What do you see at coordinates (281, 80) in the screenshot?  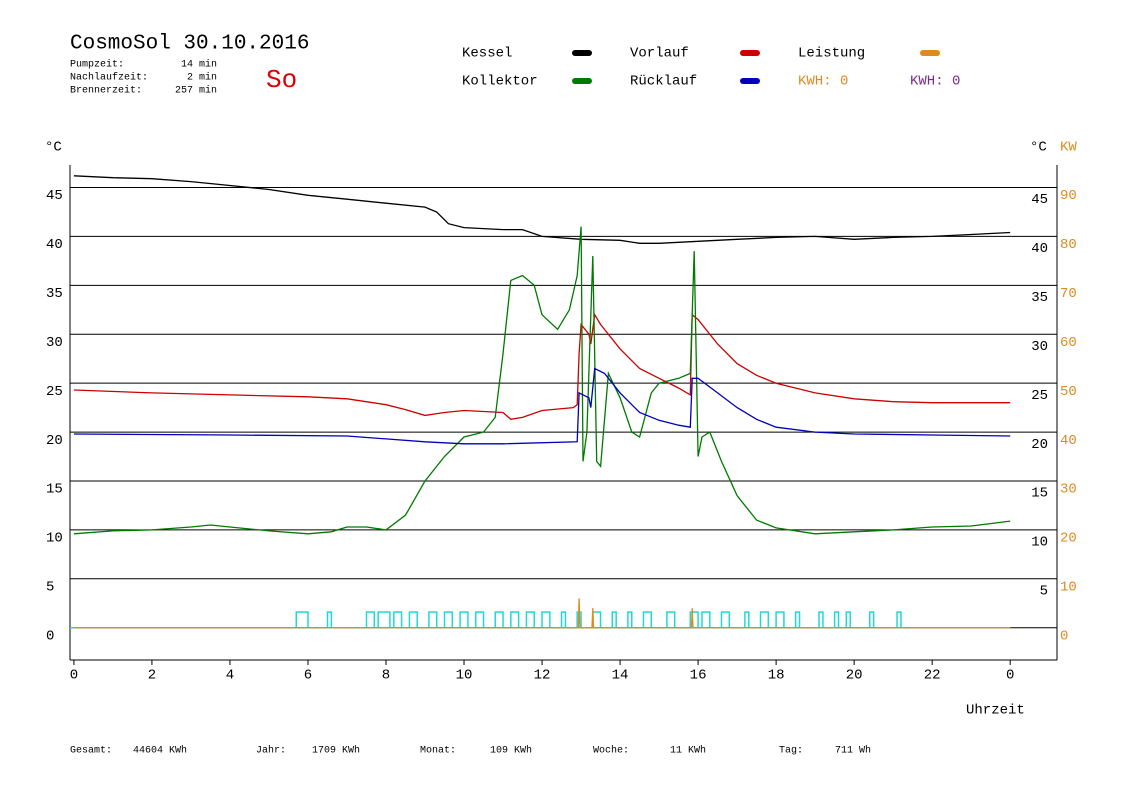 I see `day: So` at bounding box center [281, 80].